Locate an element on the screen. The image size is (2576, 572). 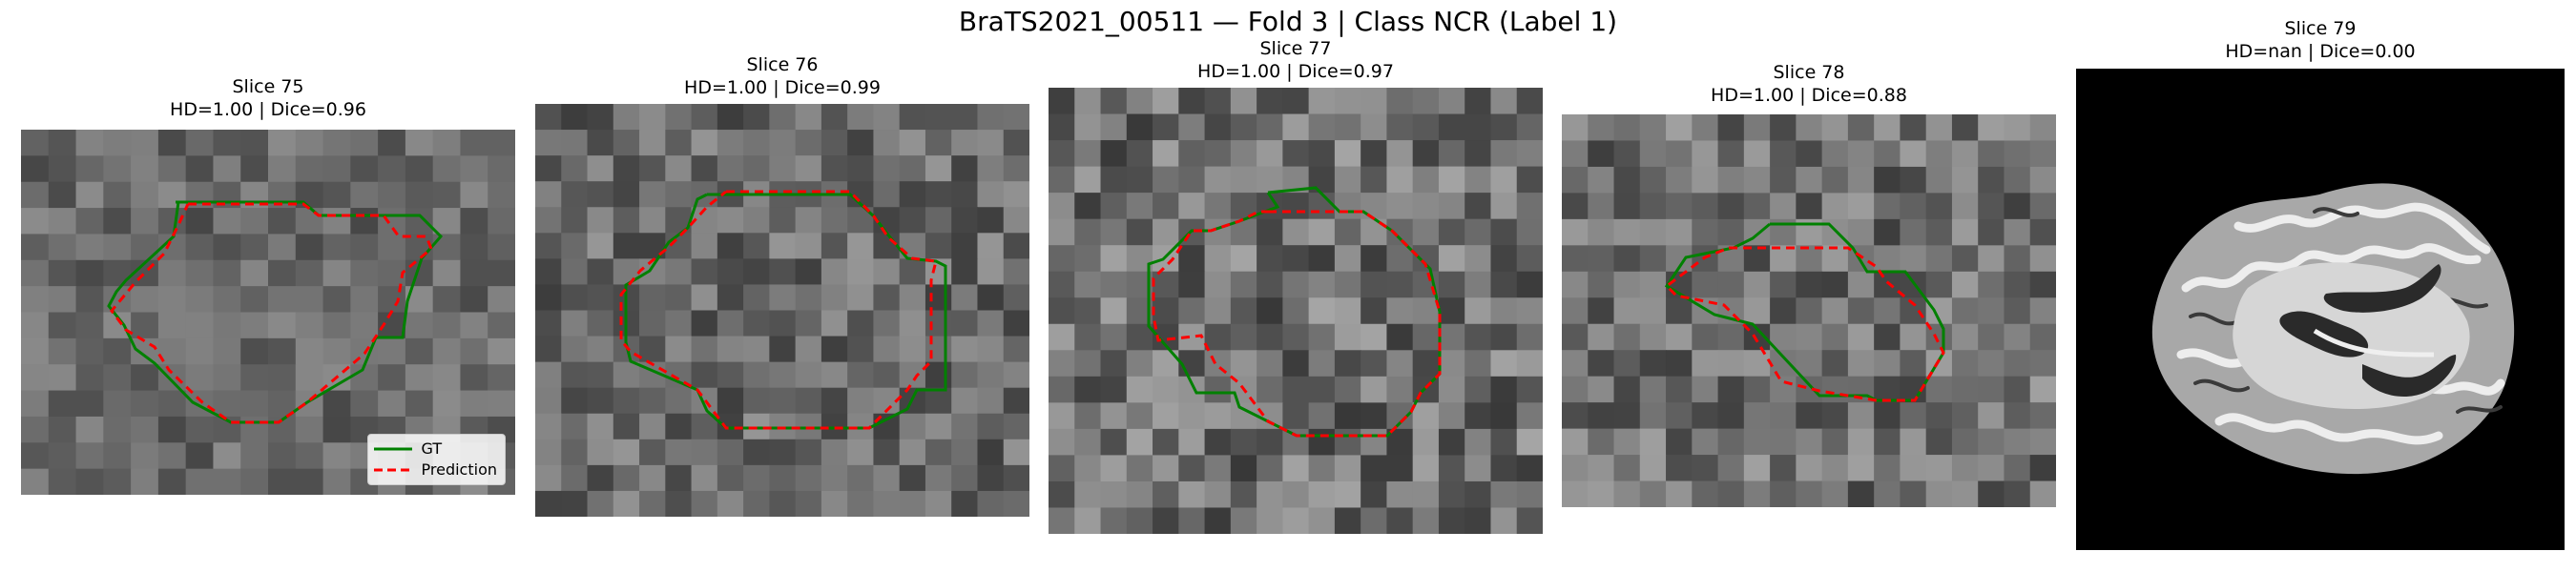
slice-78-plot is located at coordinates (1809, 310).